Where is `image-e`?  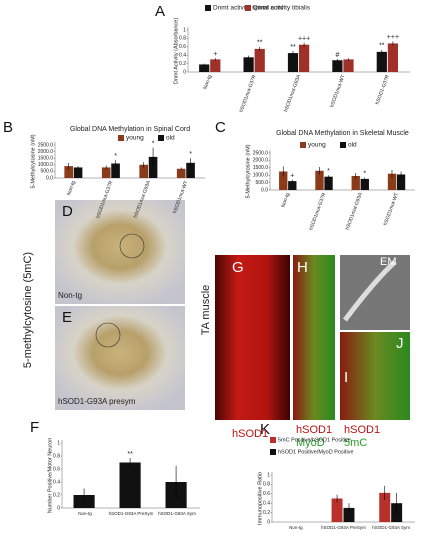 image-e is located at coordinates (120, 358).